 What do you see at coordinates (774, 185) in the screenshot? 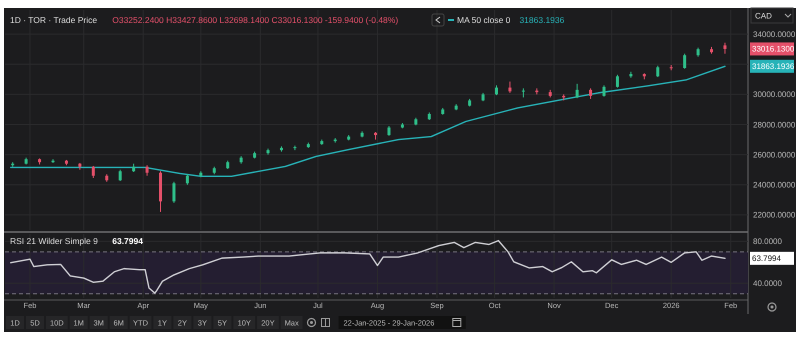
I see `y-tick-label: 24000.0000` at bounding box center [774, 185].